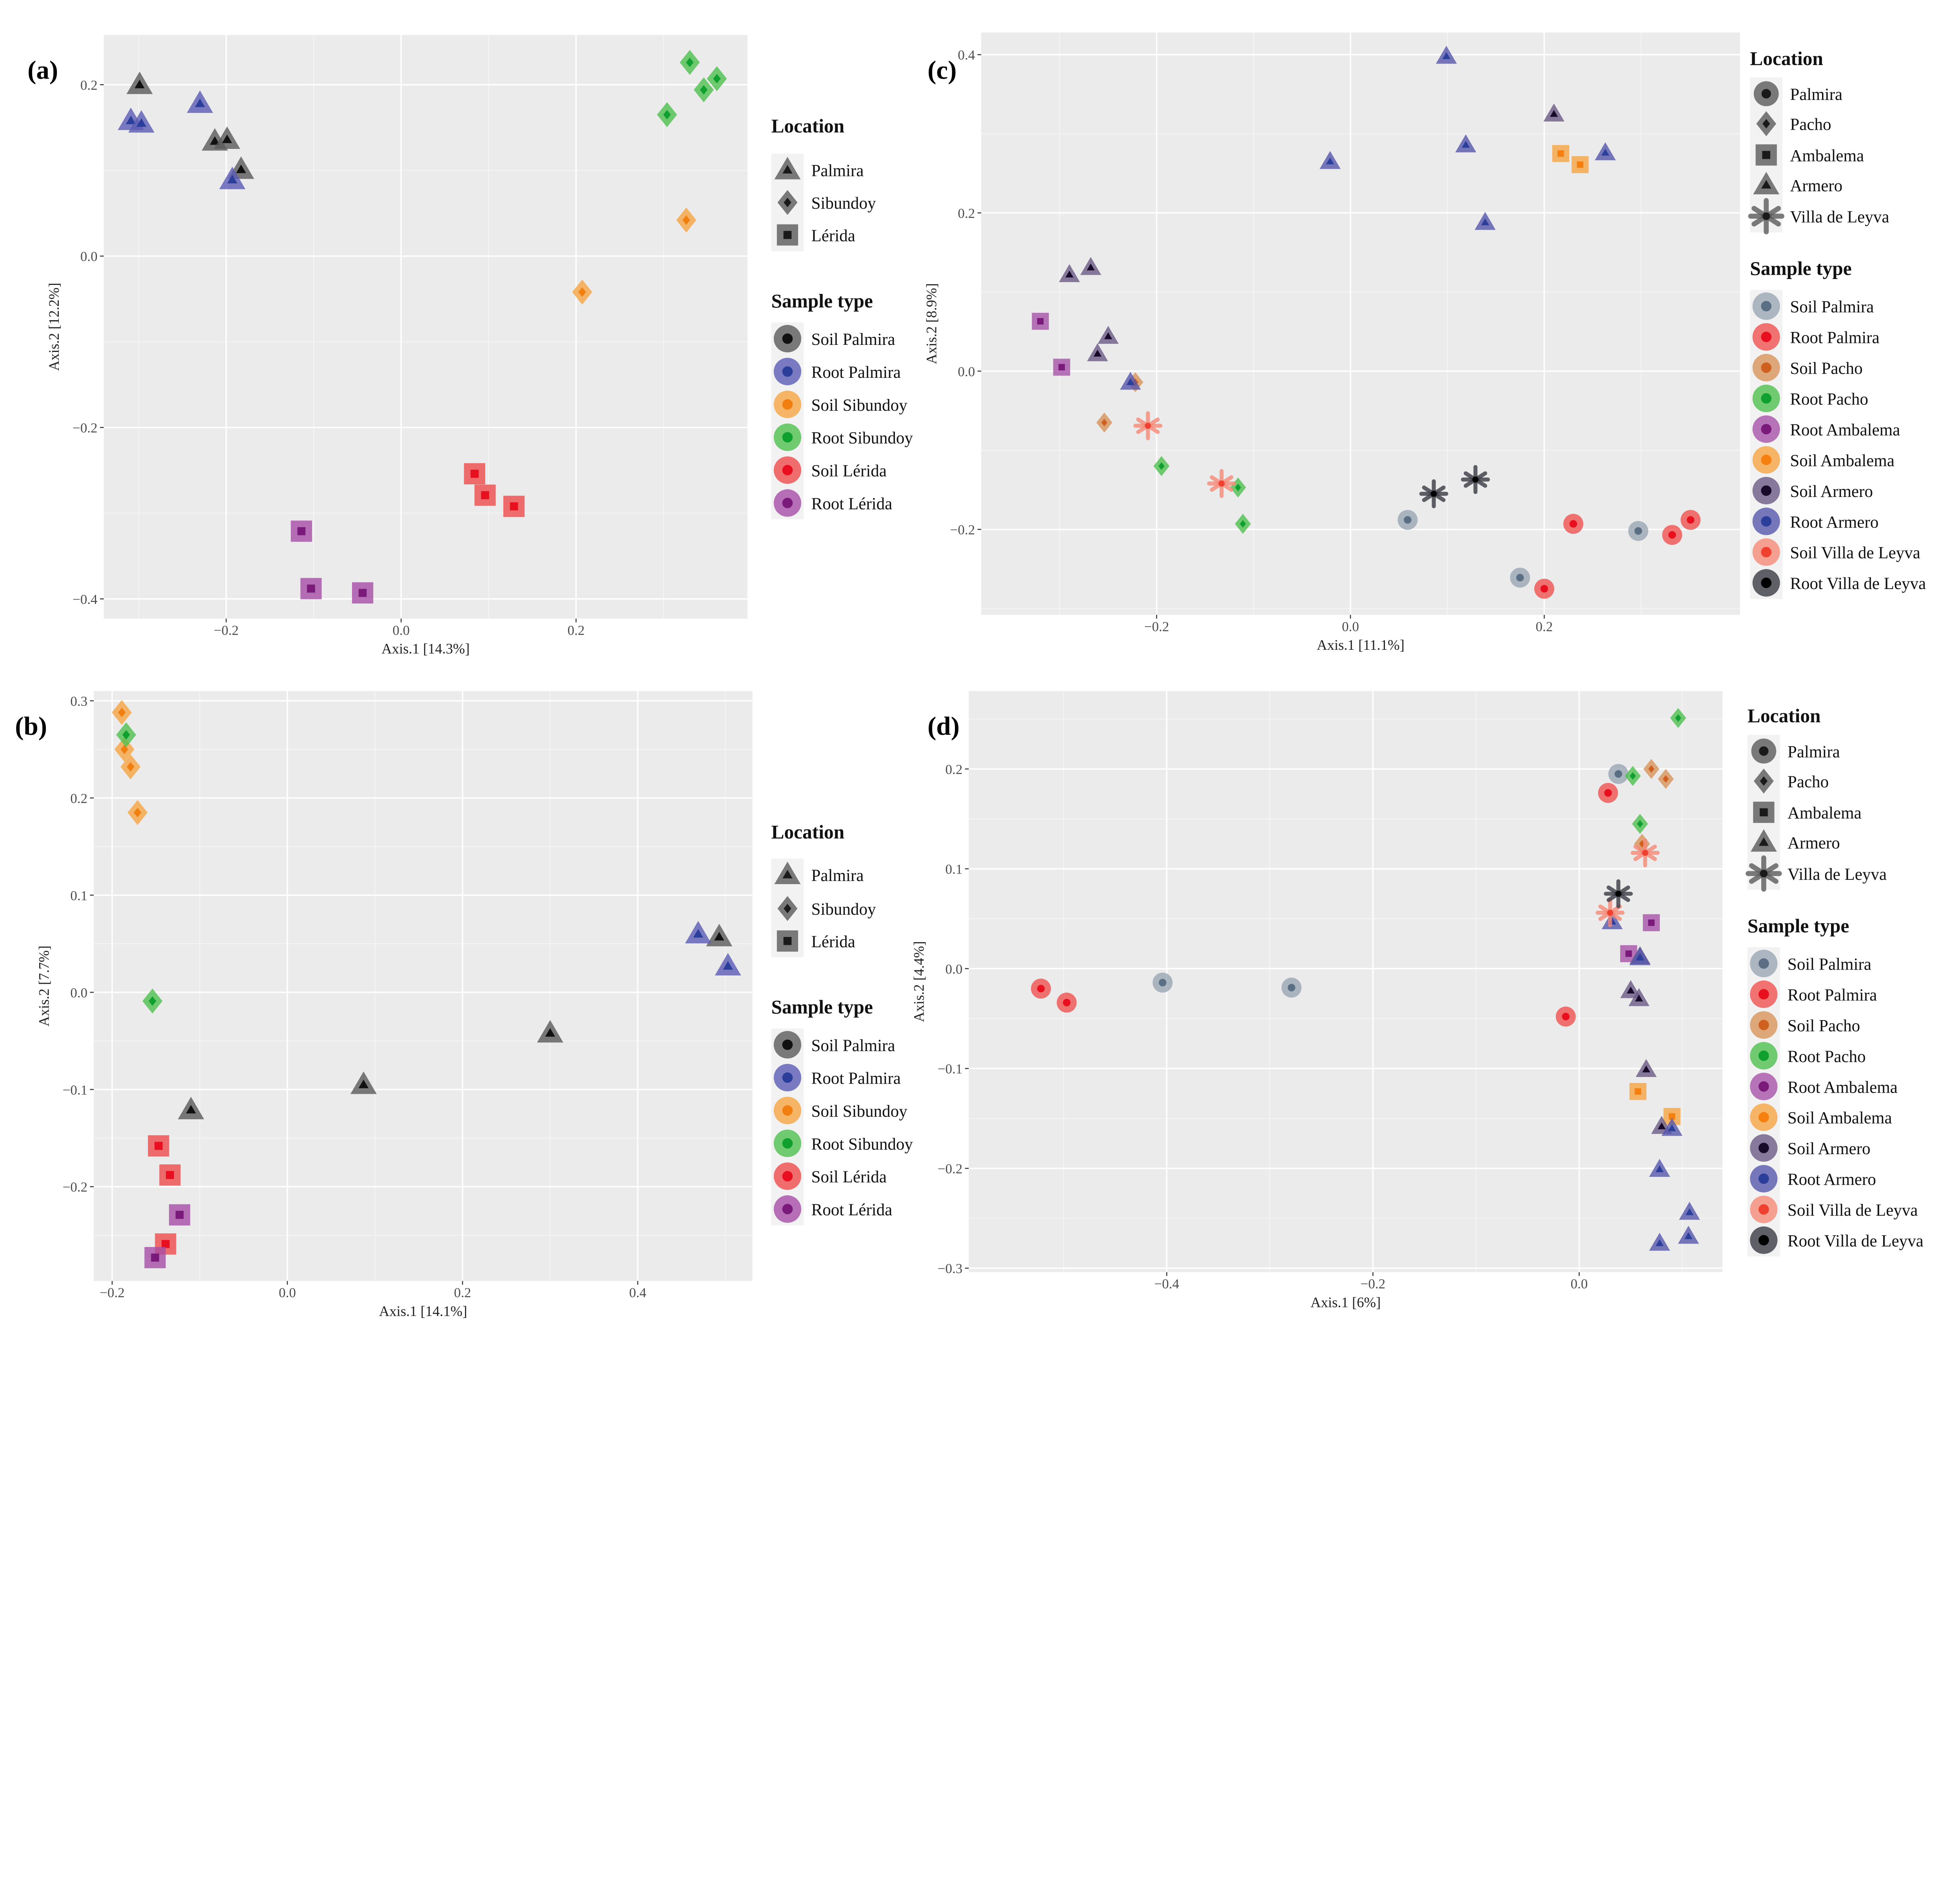 This screenshot has width=1960, height=1878. I want to click on legend-sample-label: Soil Palmira, so click(1829, 964).